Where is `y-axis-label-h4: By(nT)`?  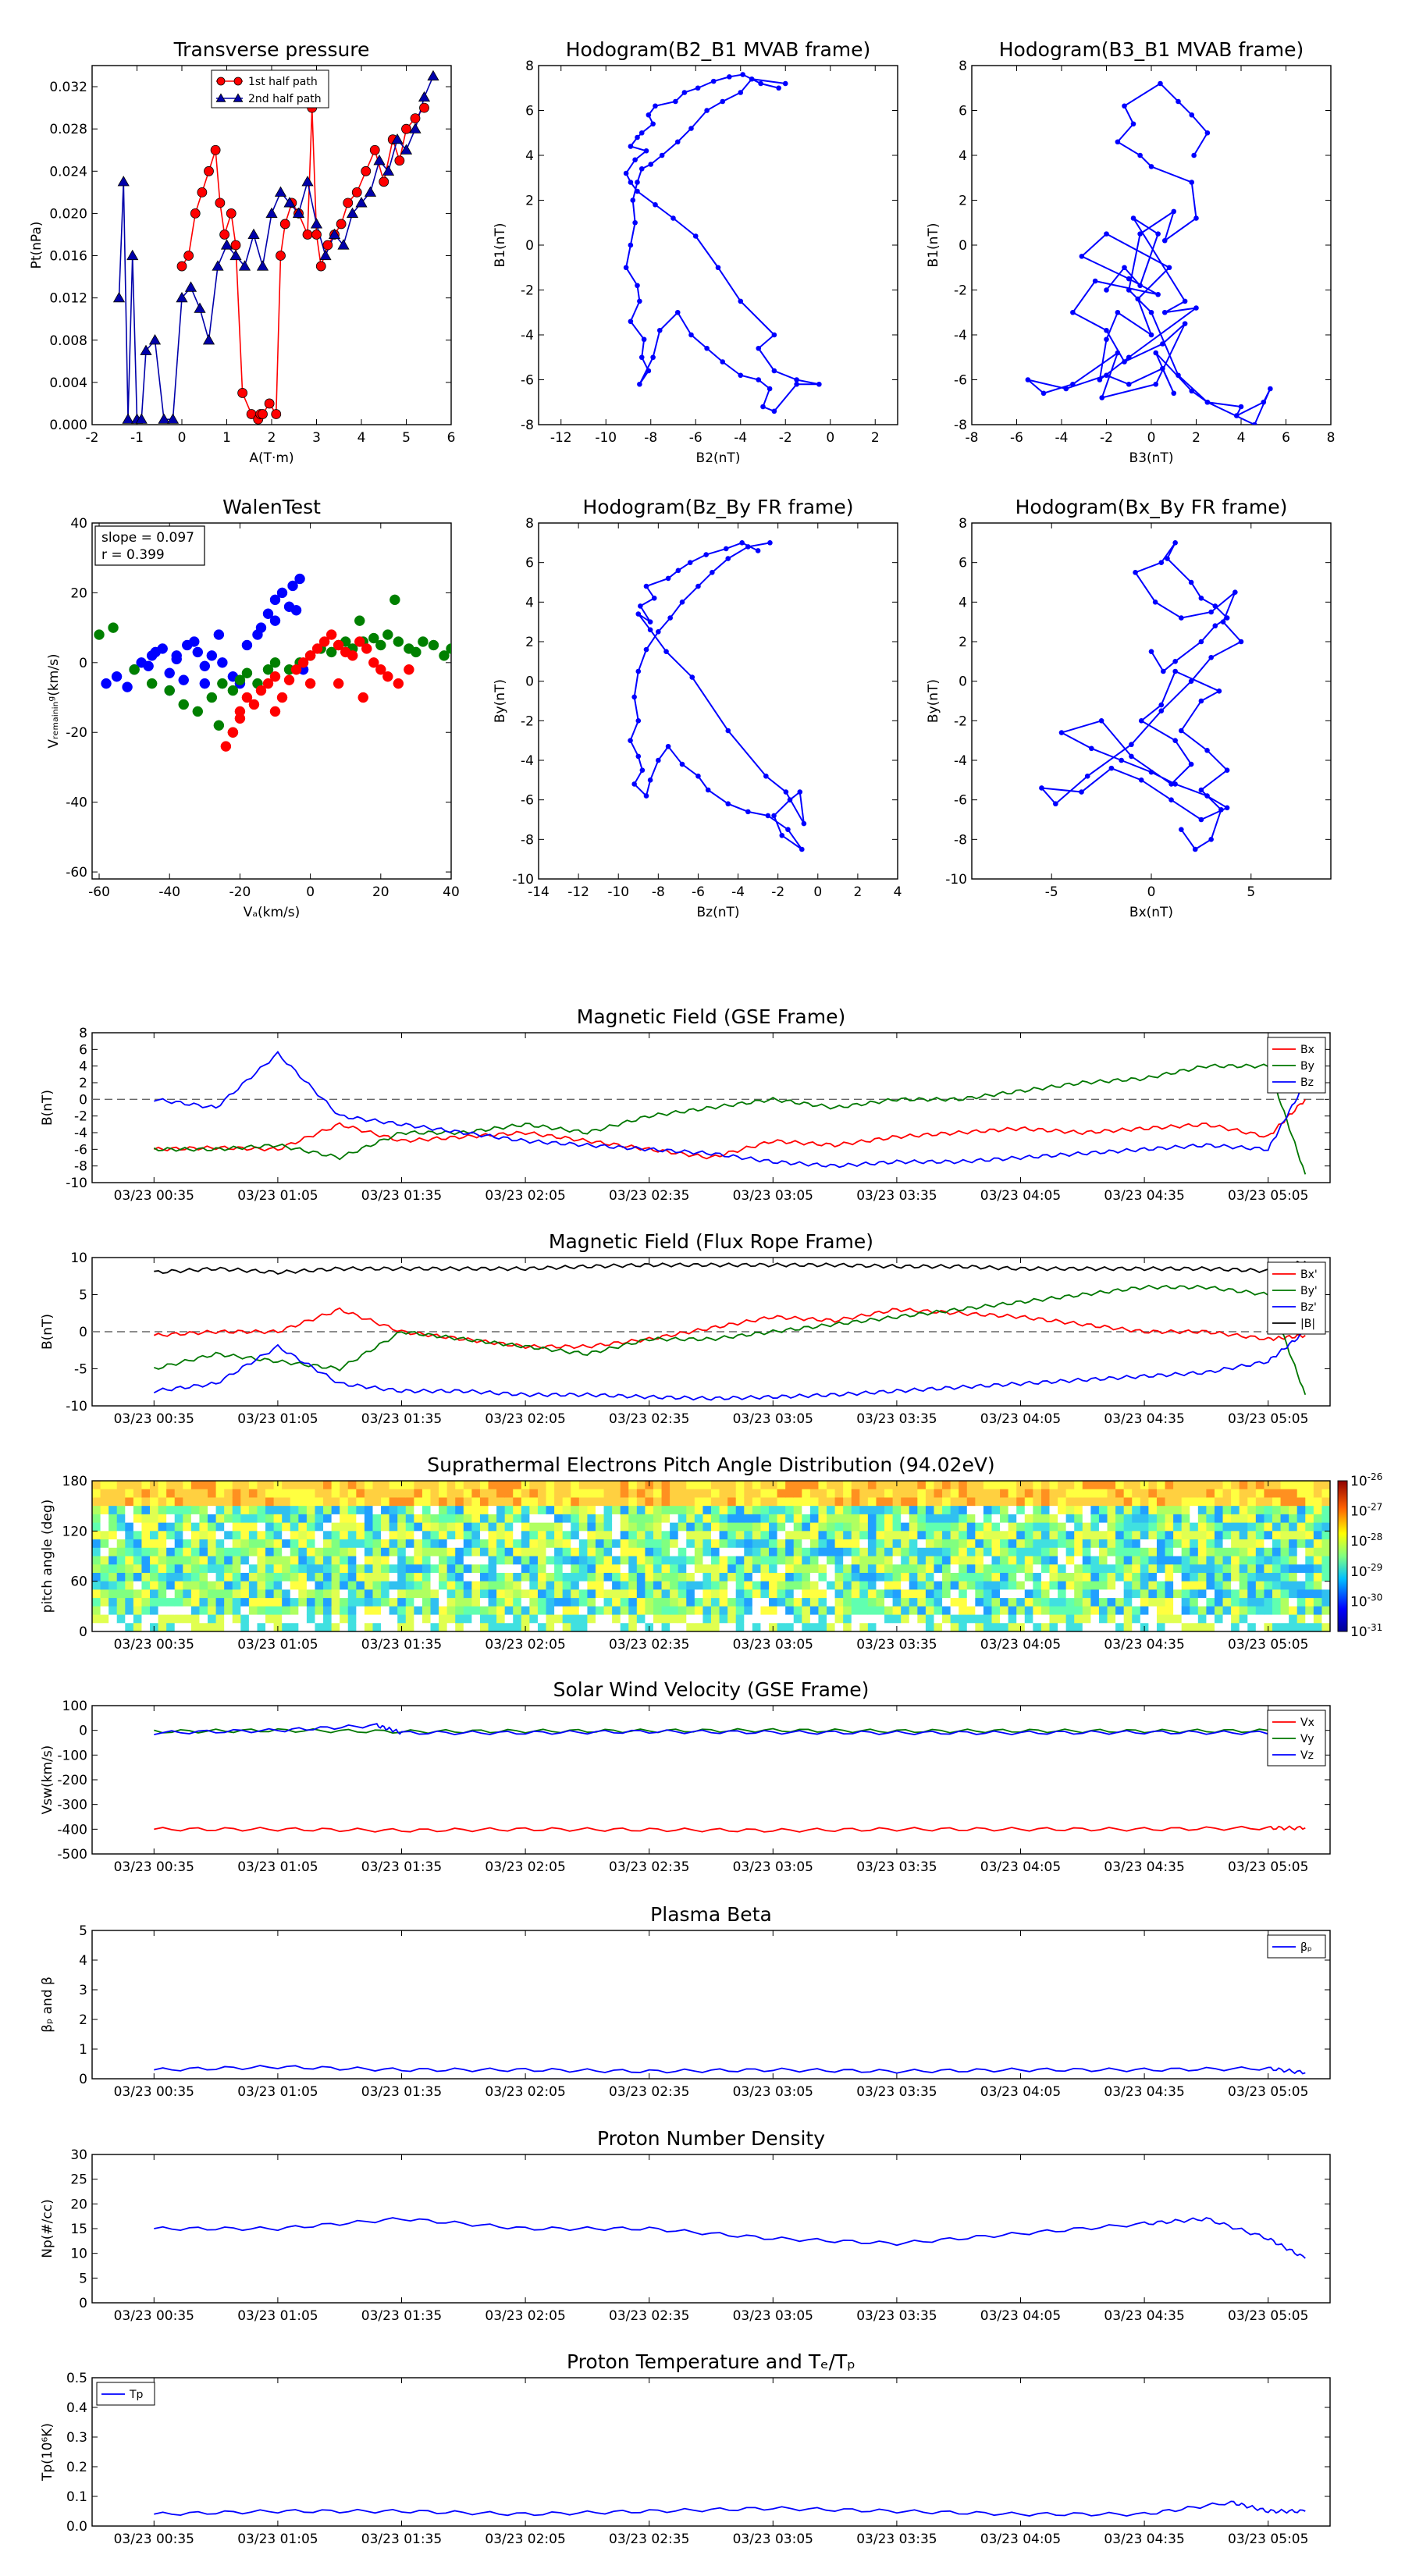
y-axis-label-h4: By(nT) is located at coordinates (934, 701).